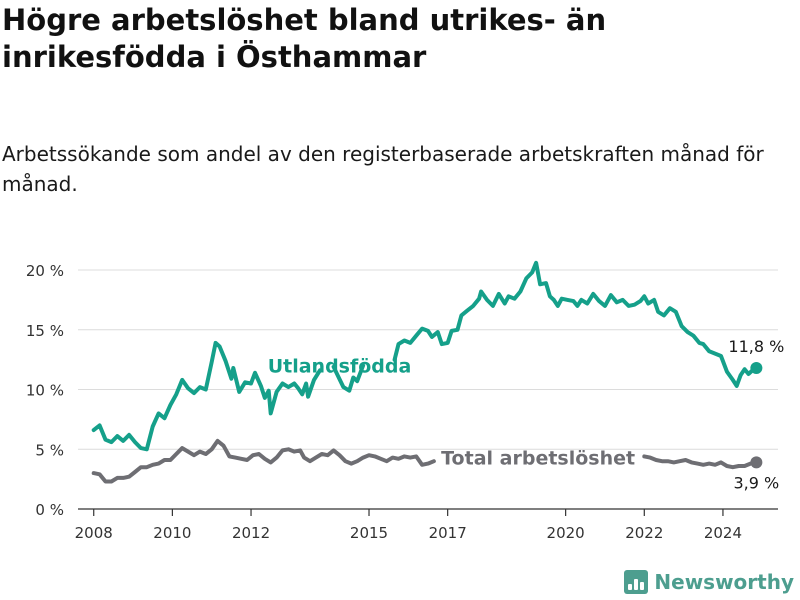 Image resolution: width=800 pixels, height=600 pixels. What do you see at coordinates (94, 533) in the screenshot?
I see `x-tick-label: 2008` at bounding box center [94, 533].